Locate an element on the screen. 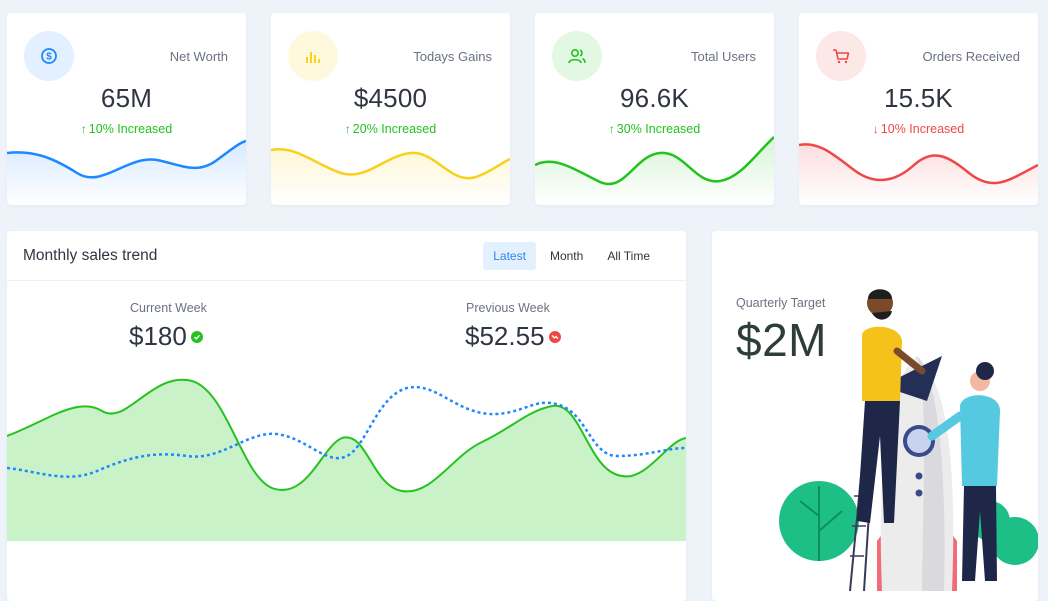 The width and height of the screenshot is (1048, 601). arrow-down-icon: ↓ is located at coordinates (875, 129).